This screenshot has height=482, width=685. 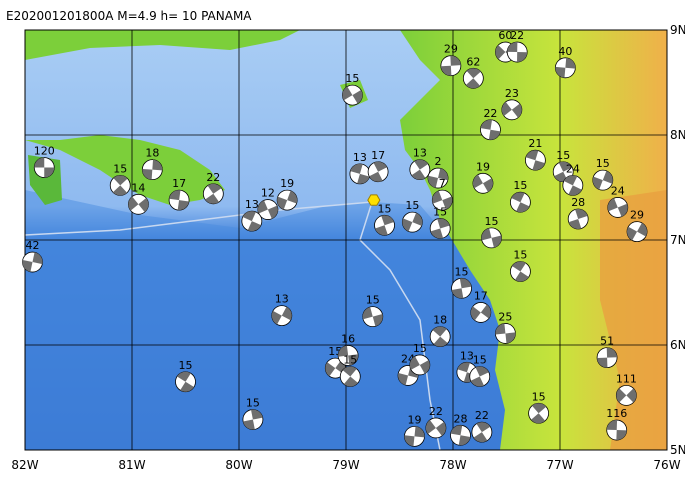 I want to click on map-title: E202001201800A M=4.9 h= 10 PANAMA, so click(x=129, y=16).